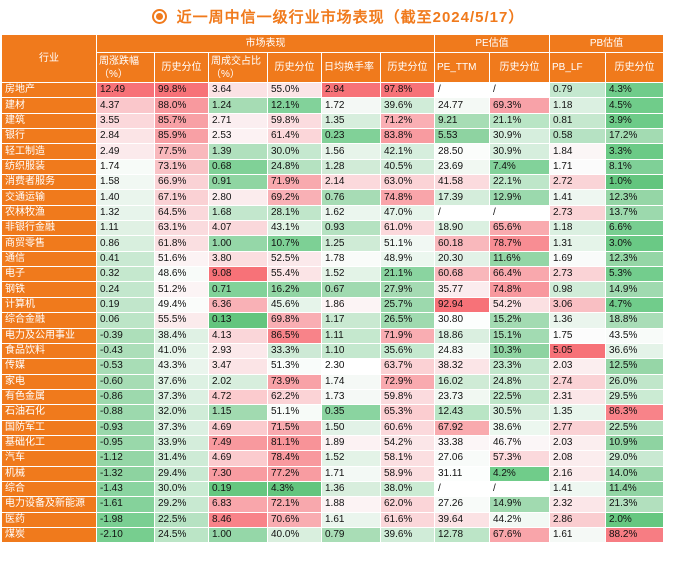 The height and width of the screenshot is (576, 676). What do you see at coordinates (238, 381) in the screenshot?
I see `value-cell: 2.02` at bounding box center [238, 381].